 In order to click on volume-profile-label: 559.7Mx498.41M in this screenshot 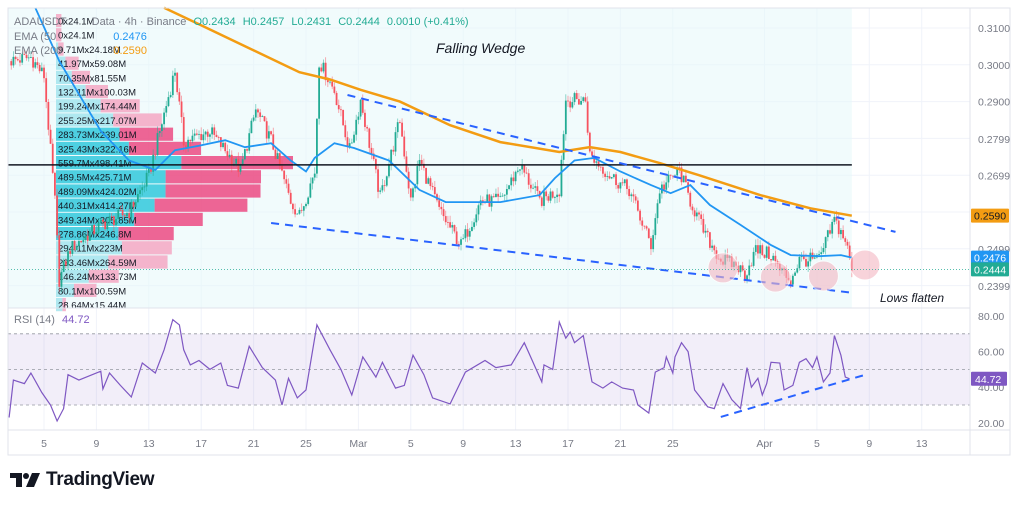, I will do `click(94, 164)`.